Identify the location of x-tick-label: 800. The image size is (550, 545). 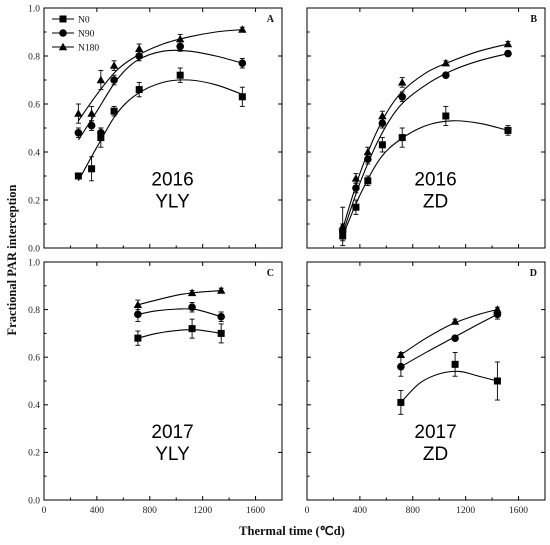
(413, 511).